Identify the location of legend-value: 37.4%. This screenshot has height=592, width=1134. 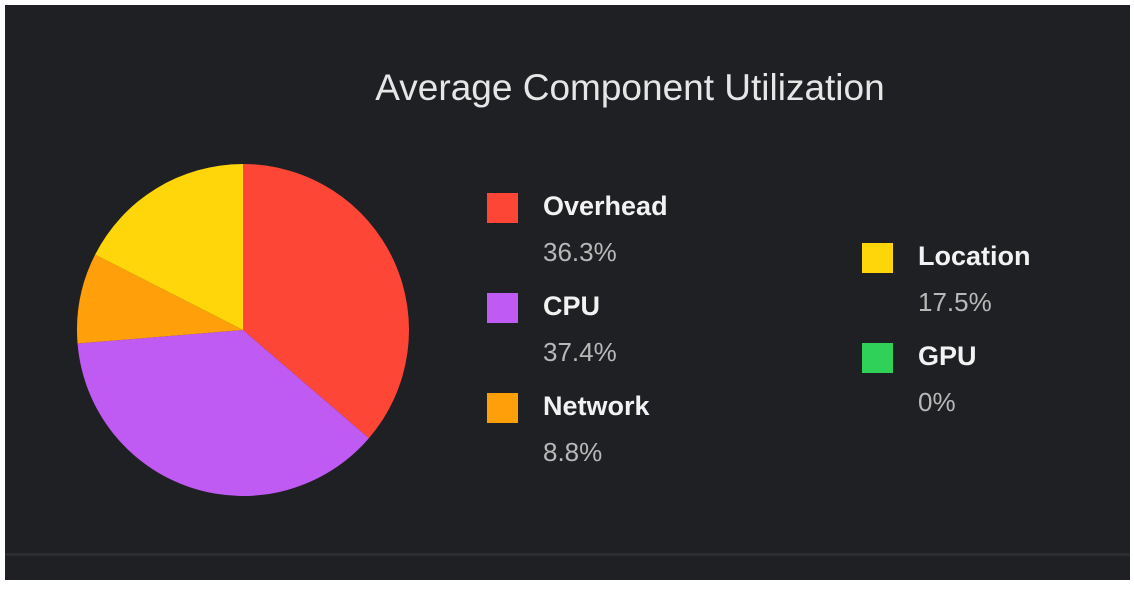
(580, 352).